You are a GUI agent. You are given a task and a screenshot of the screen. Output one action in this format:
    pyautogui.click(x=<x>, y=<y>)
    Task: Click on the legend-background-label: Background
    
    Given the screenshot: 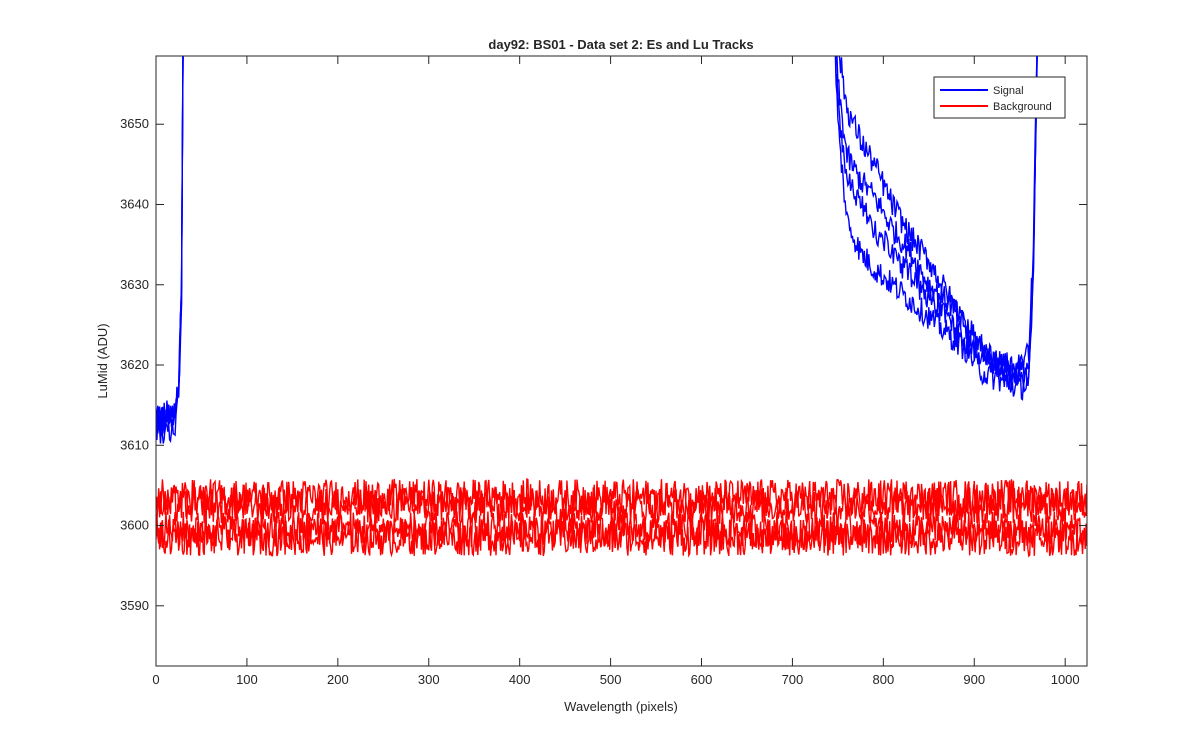 What is the action you would take?
    pyautogui.click(x=1022, y=107)
    